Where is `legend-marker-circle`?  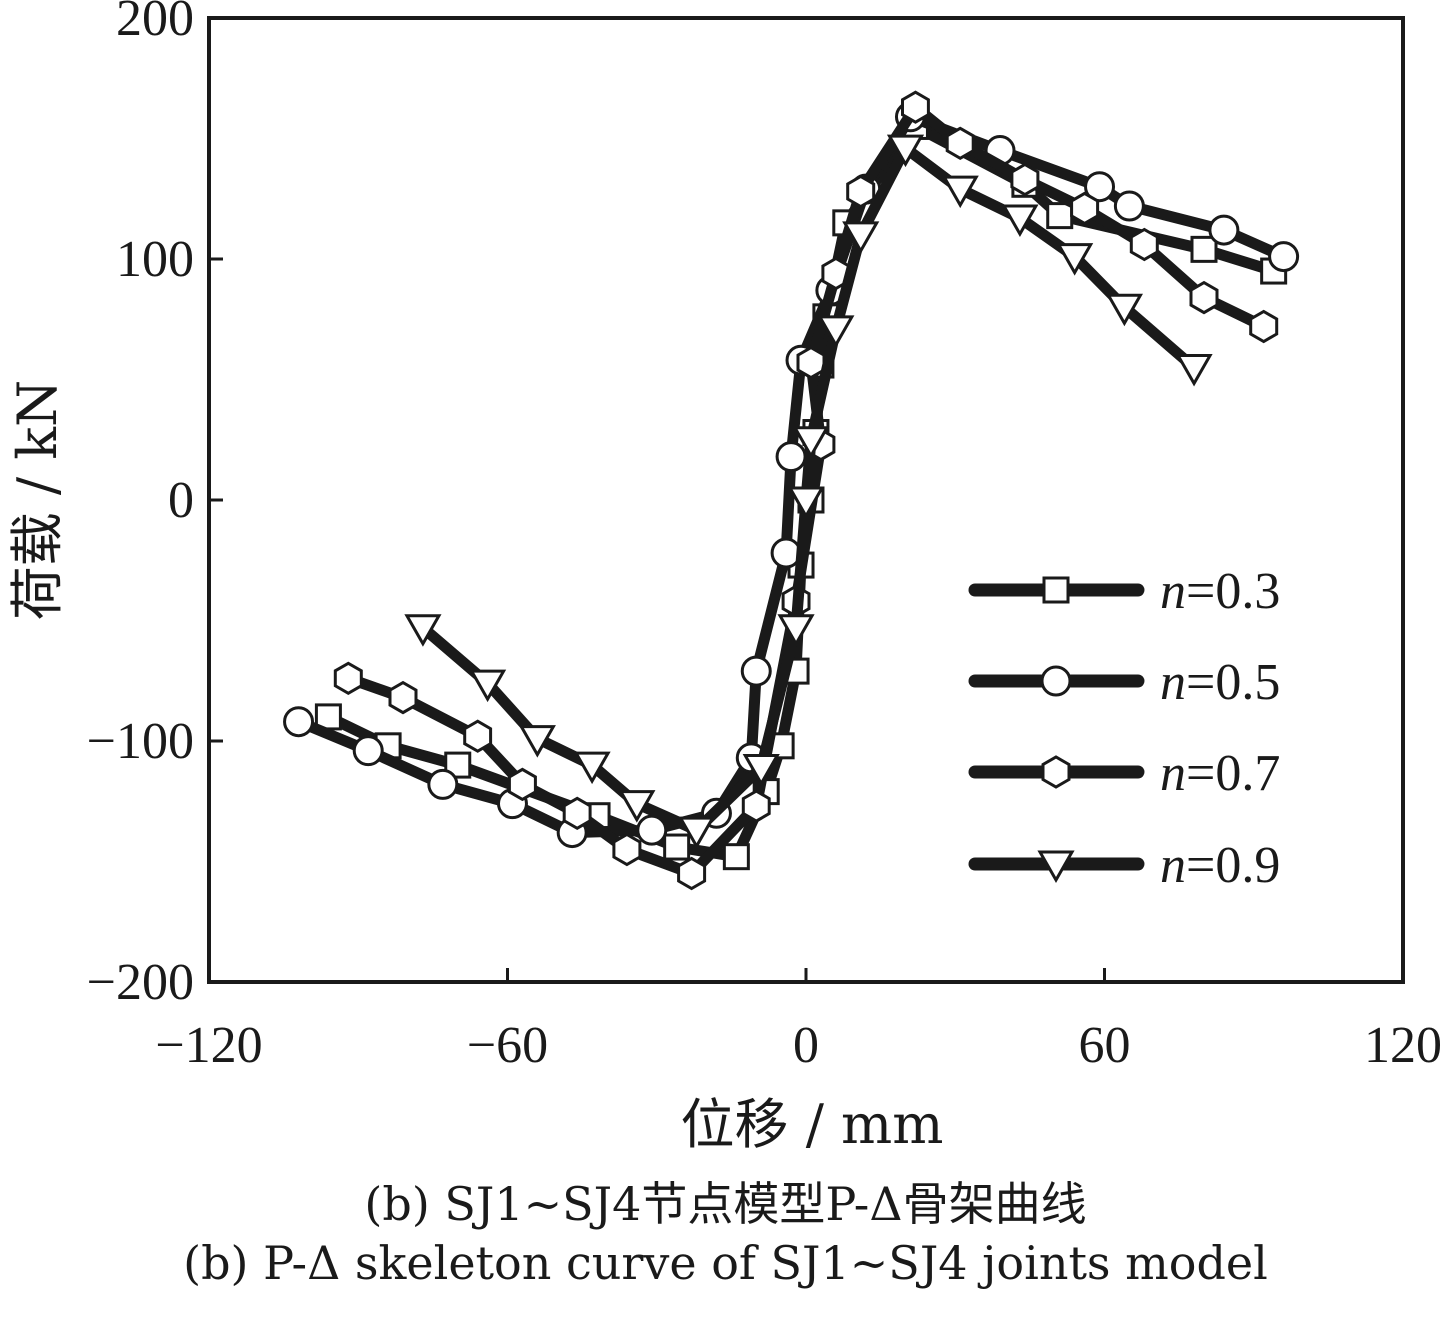 legend-marker-circle is located at coordinates (1056, 681).